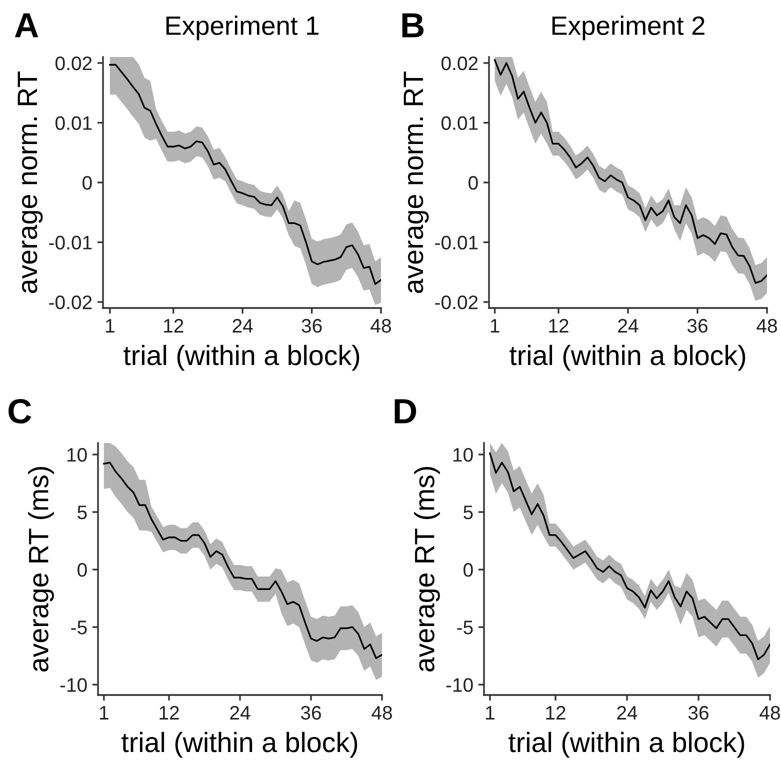  I want to click on text: D, so click(405, 411).